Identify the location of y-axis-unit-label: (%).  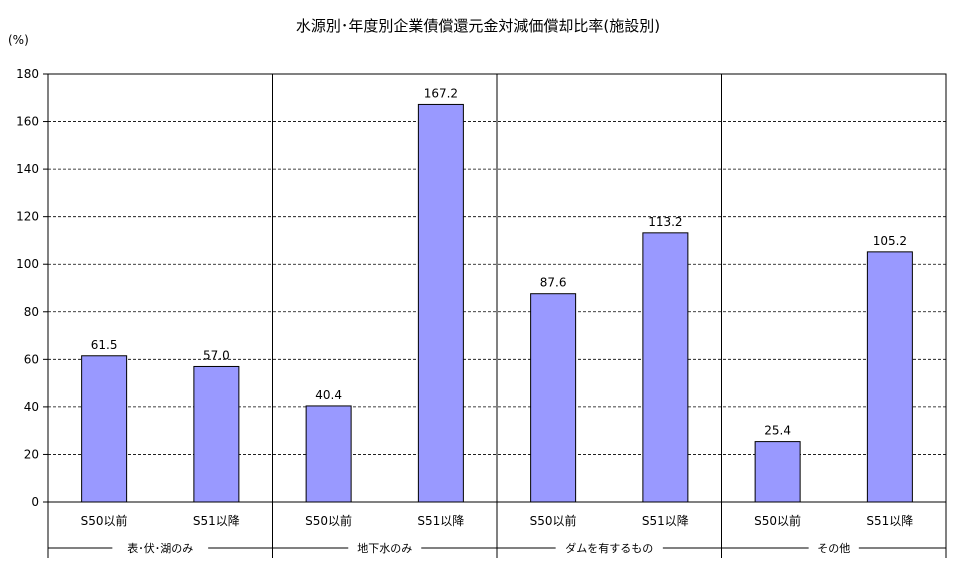
(18, 40).